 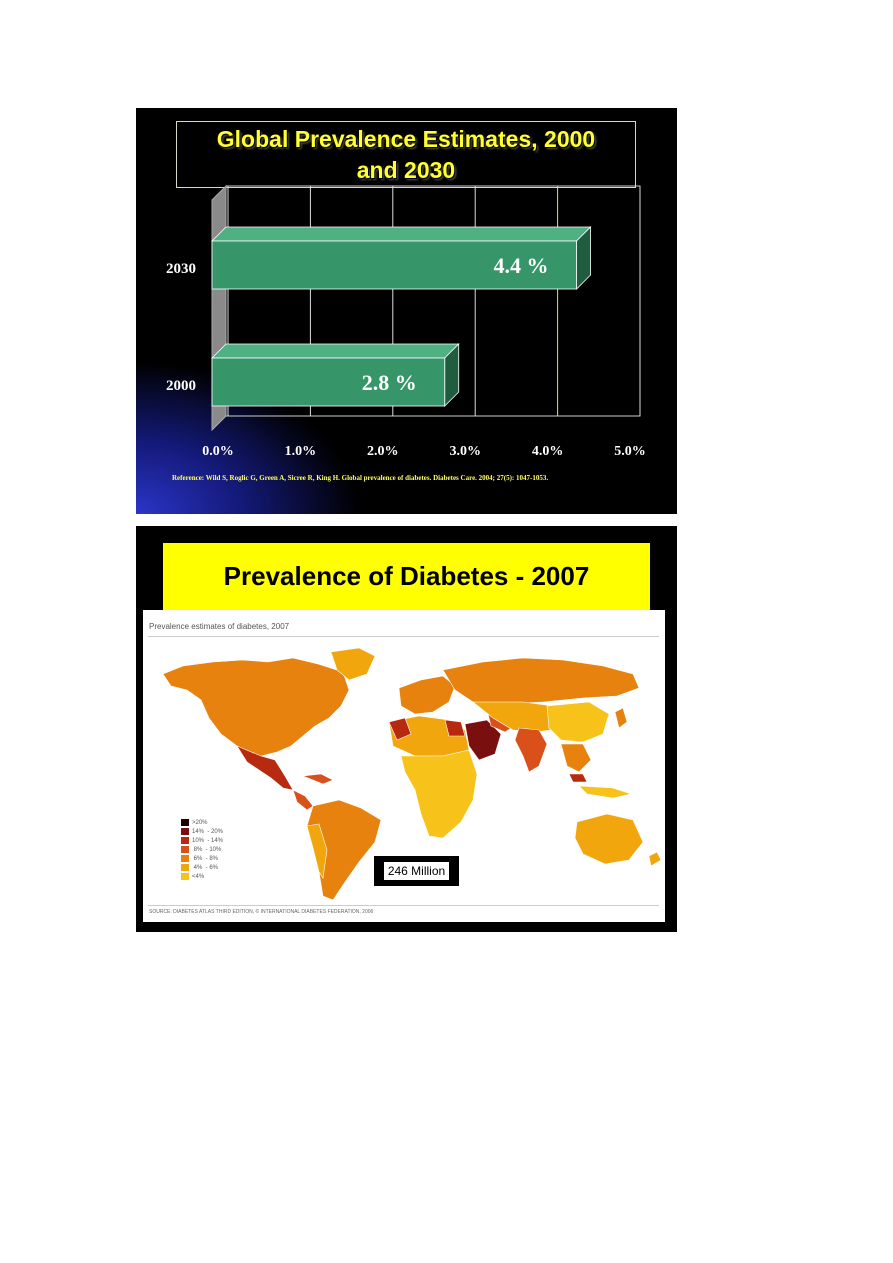 What do you see at coordinates (576, 758) in the screenshot?
I see `southeast-asia-shape` at bounding box center [576, 758].